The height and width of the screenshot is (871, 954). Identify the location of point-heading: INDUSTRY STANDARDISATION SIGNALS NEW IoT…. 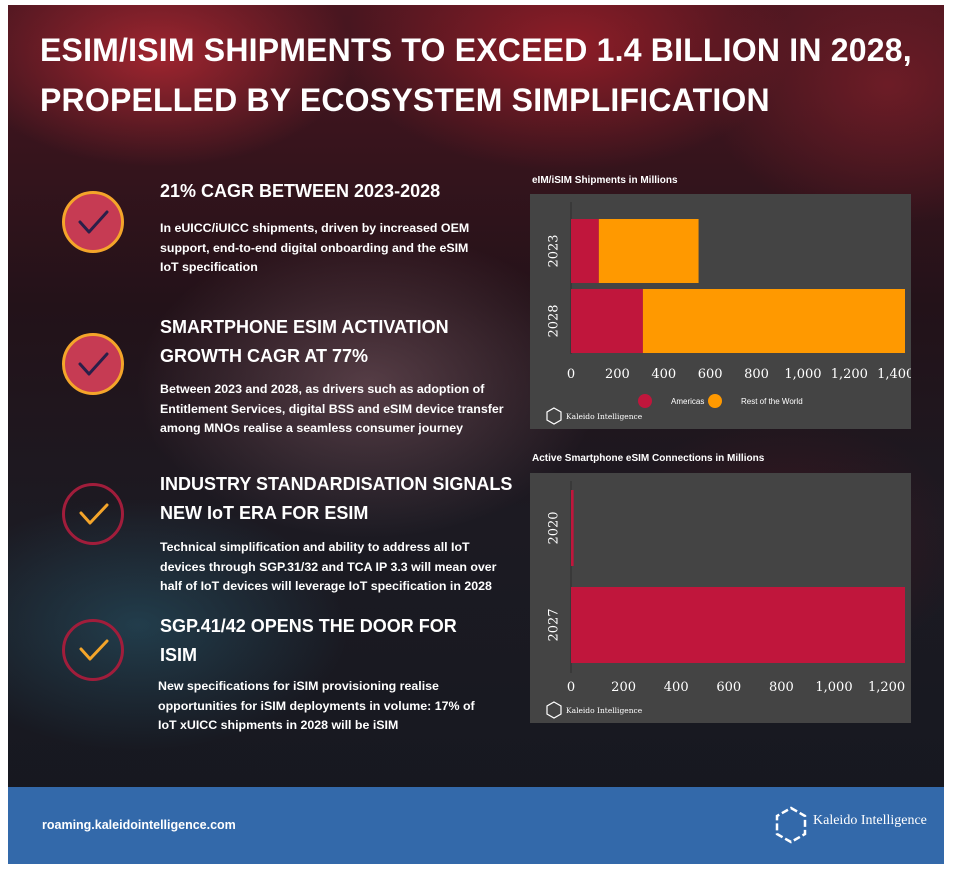
(336, 498).